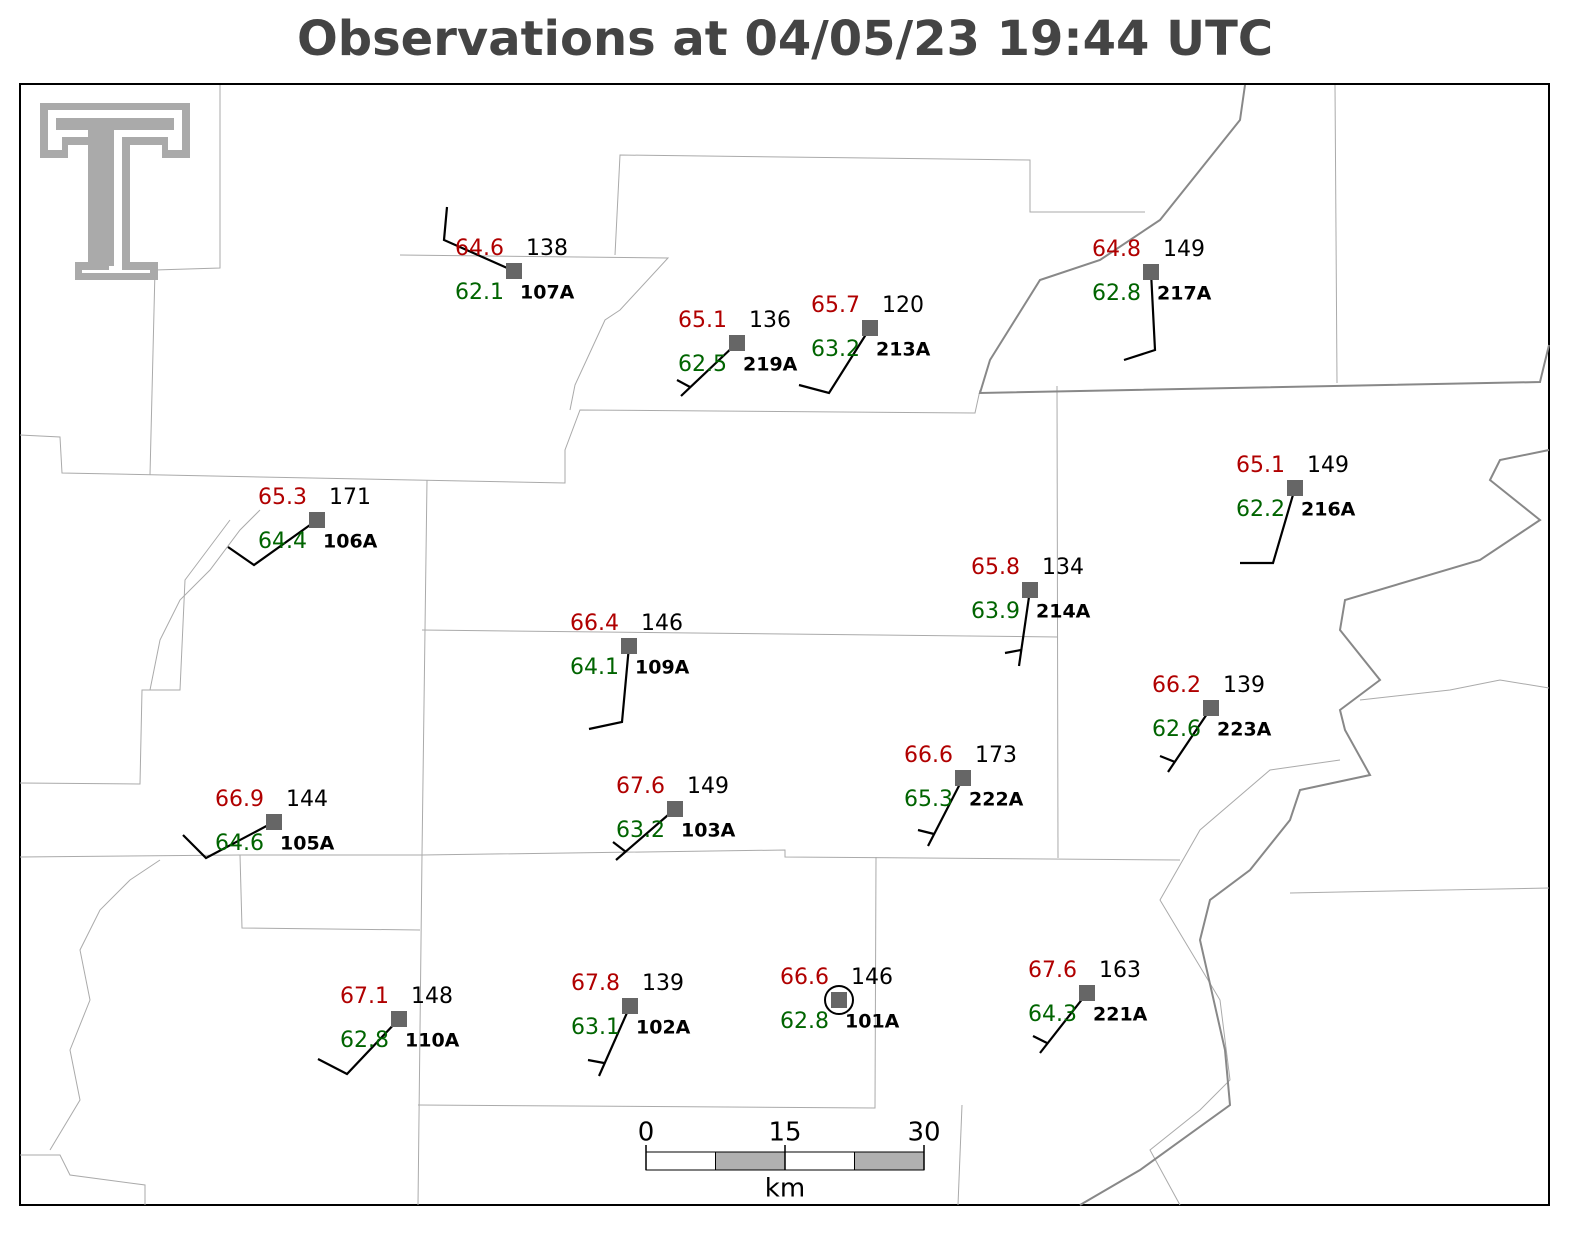  Describe the element at coordinates (928, 799) in the screenshot. I see `dewpoint: 65.3` at that location.